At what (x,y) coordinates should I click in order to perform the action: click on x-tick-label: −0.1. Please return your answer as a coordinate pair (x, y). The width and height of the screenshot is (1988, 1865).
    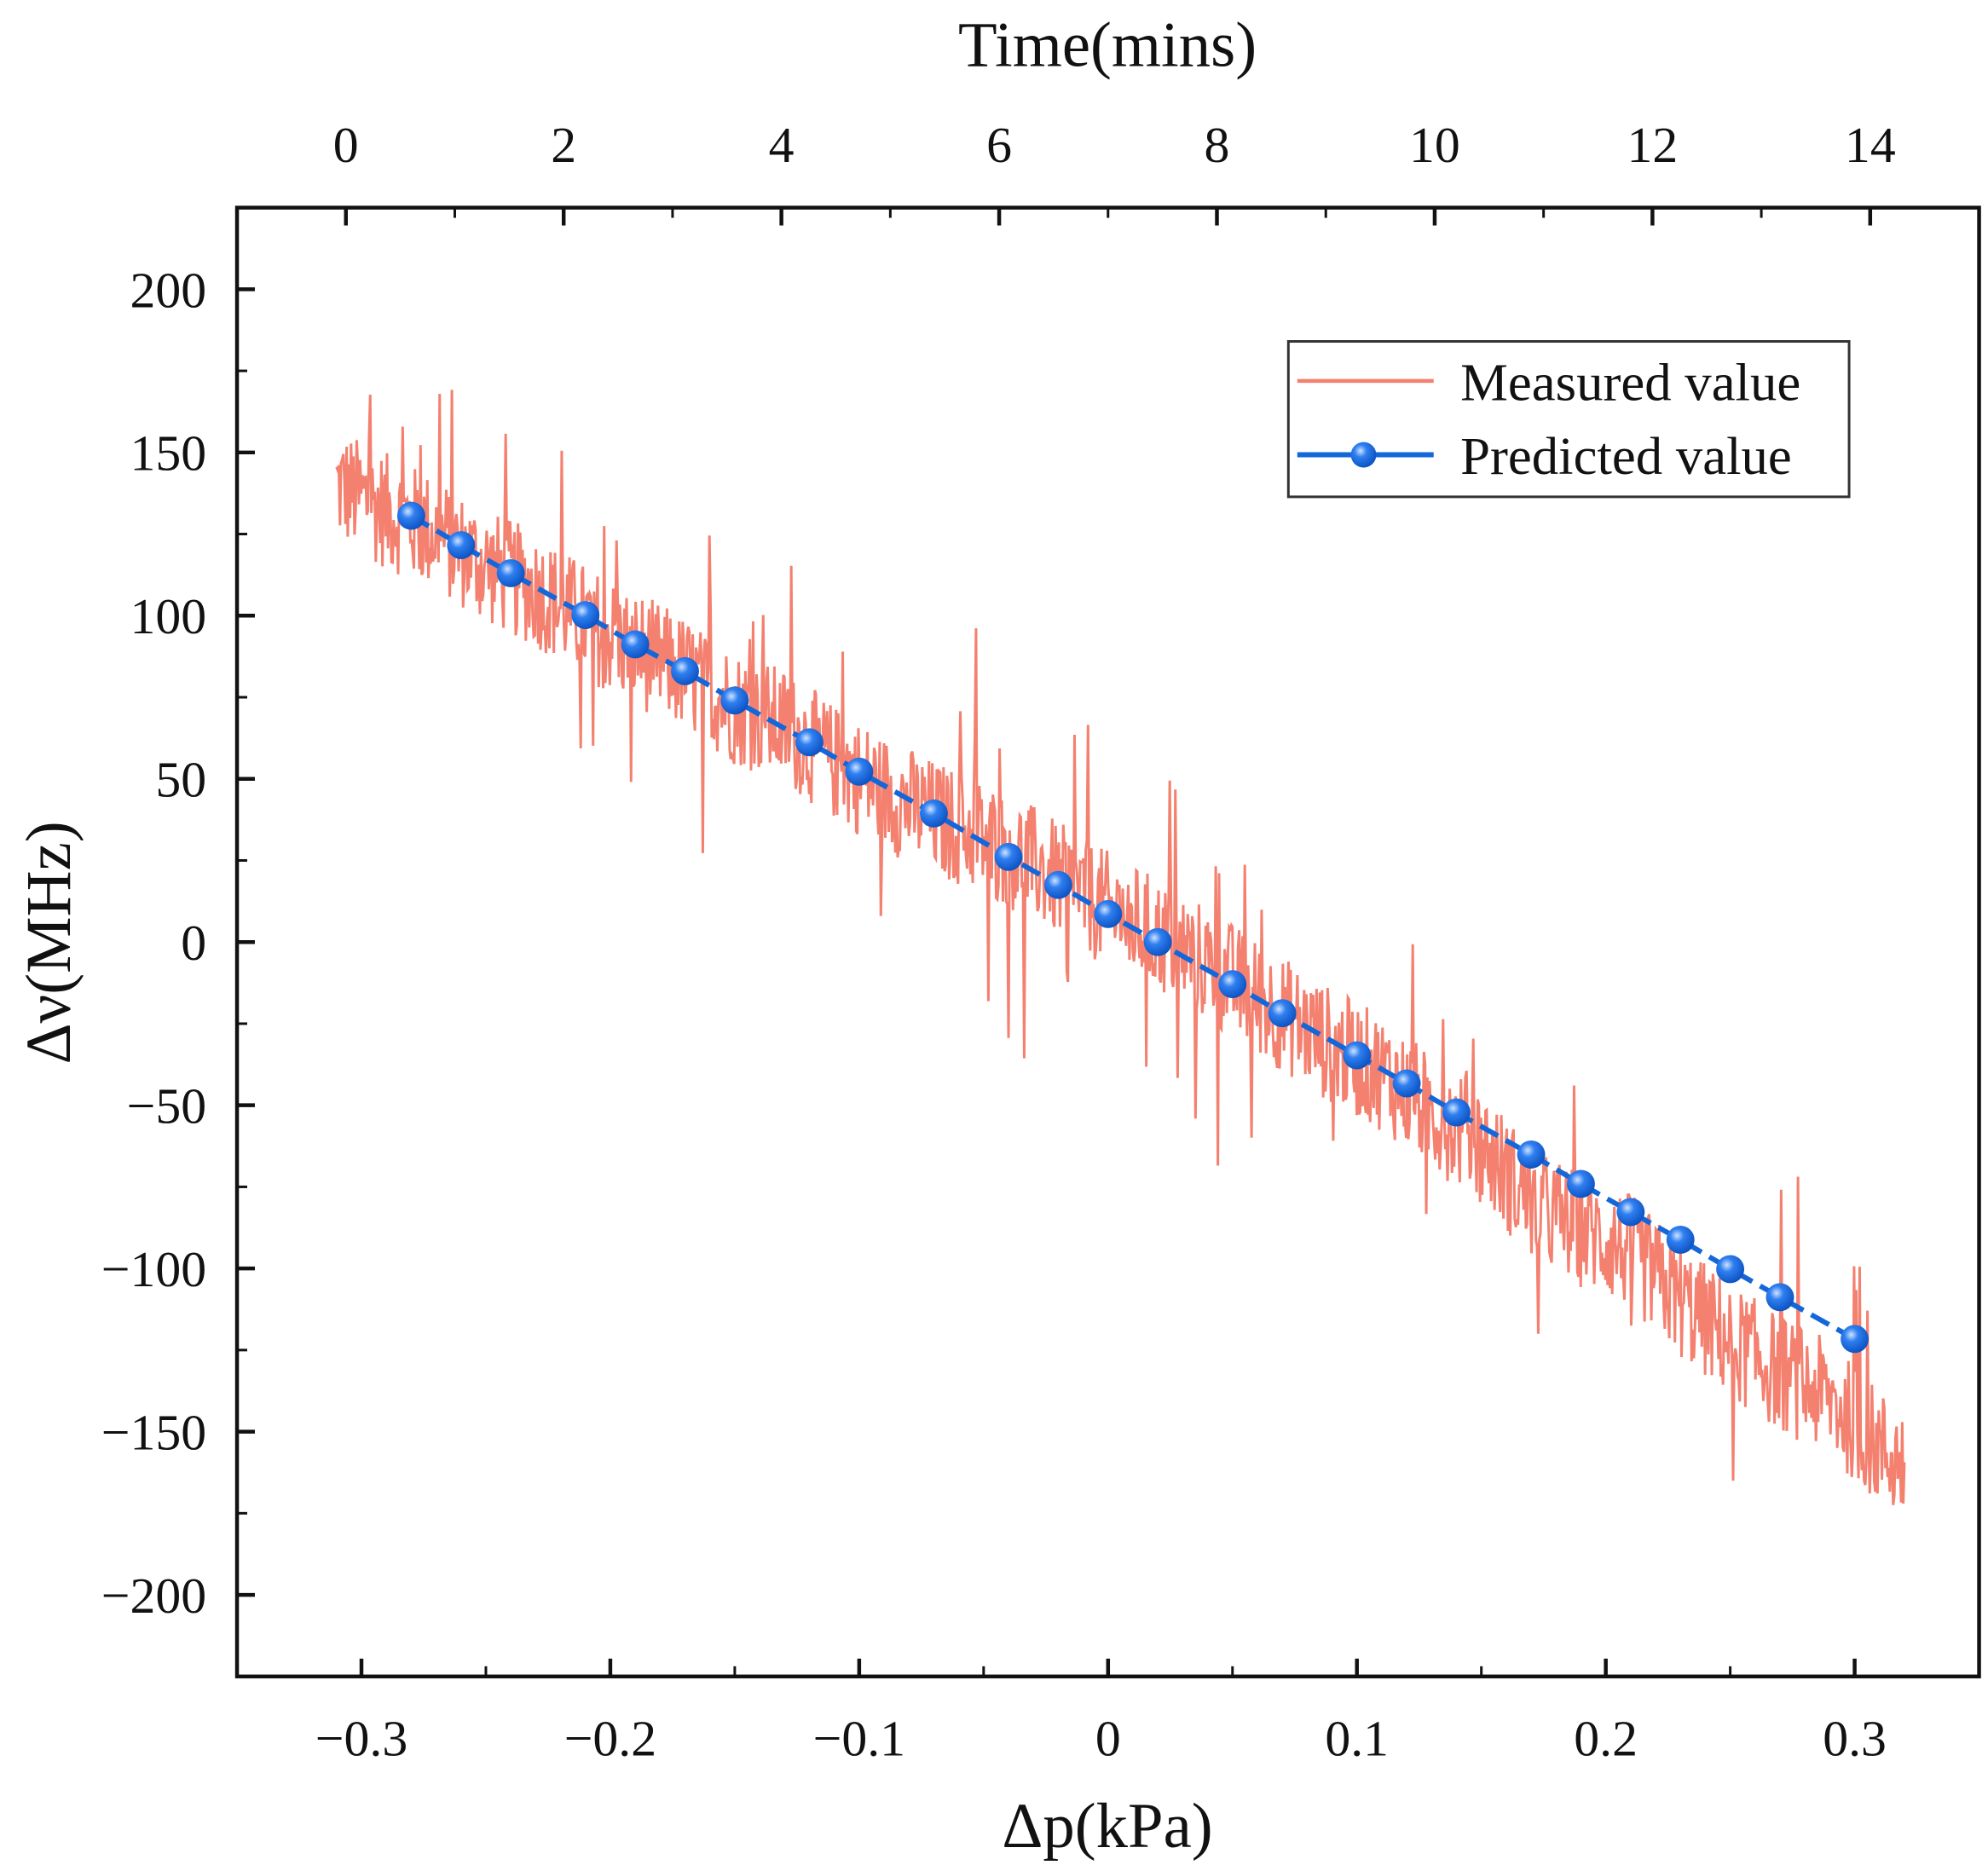
    Looking at the image, I should click on (859, 1738).